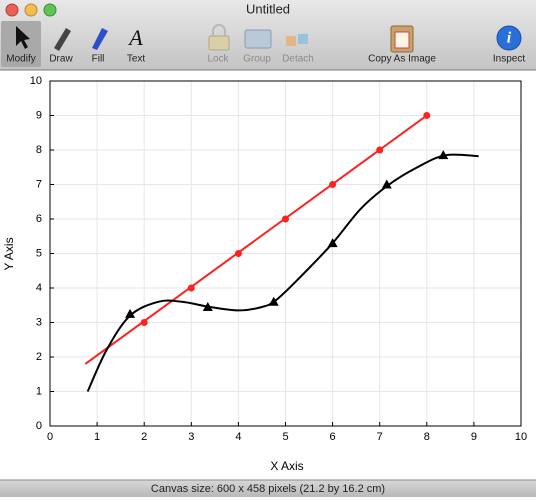 The height and width of the screenshot is (502, 536). I want to click on inspect-glyph: i, so click(509, 38).